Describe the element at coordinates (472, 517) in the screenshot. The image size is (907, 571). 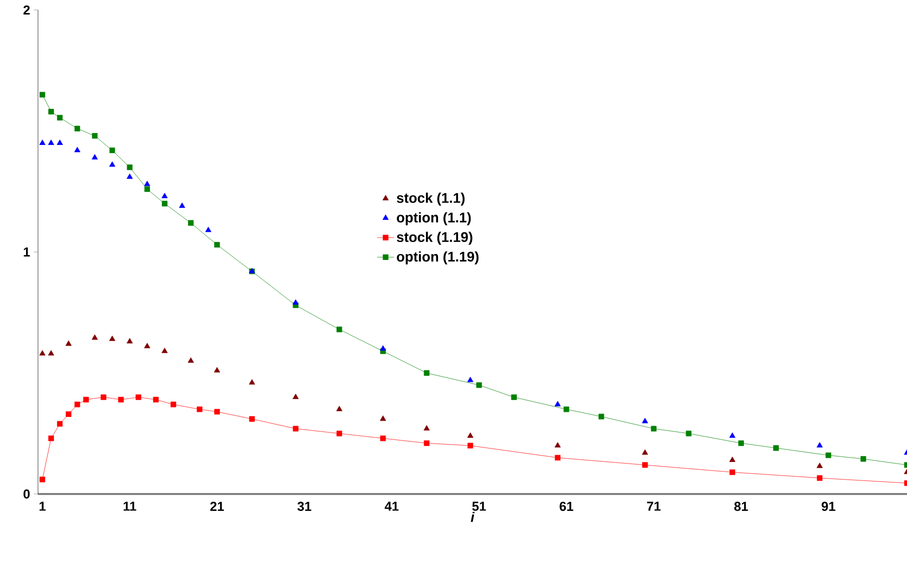
I see `x-axis-title: i` at that location.